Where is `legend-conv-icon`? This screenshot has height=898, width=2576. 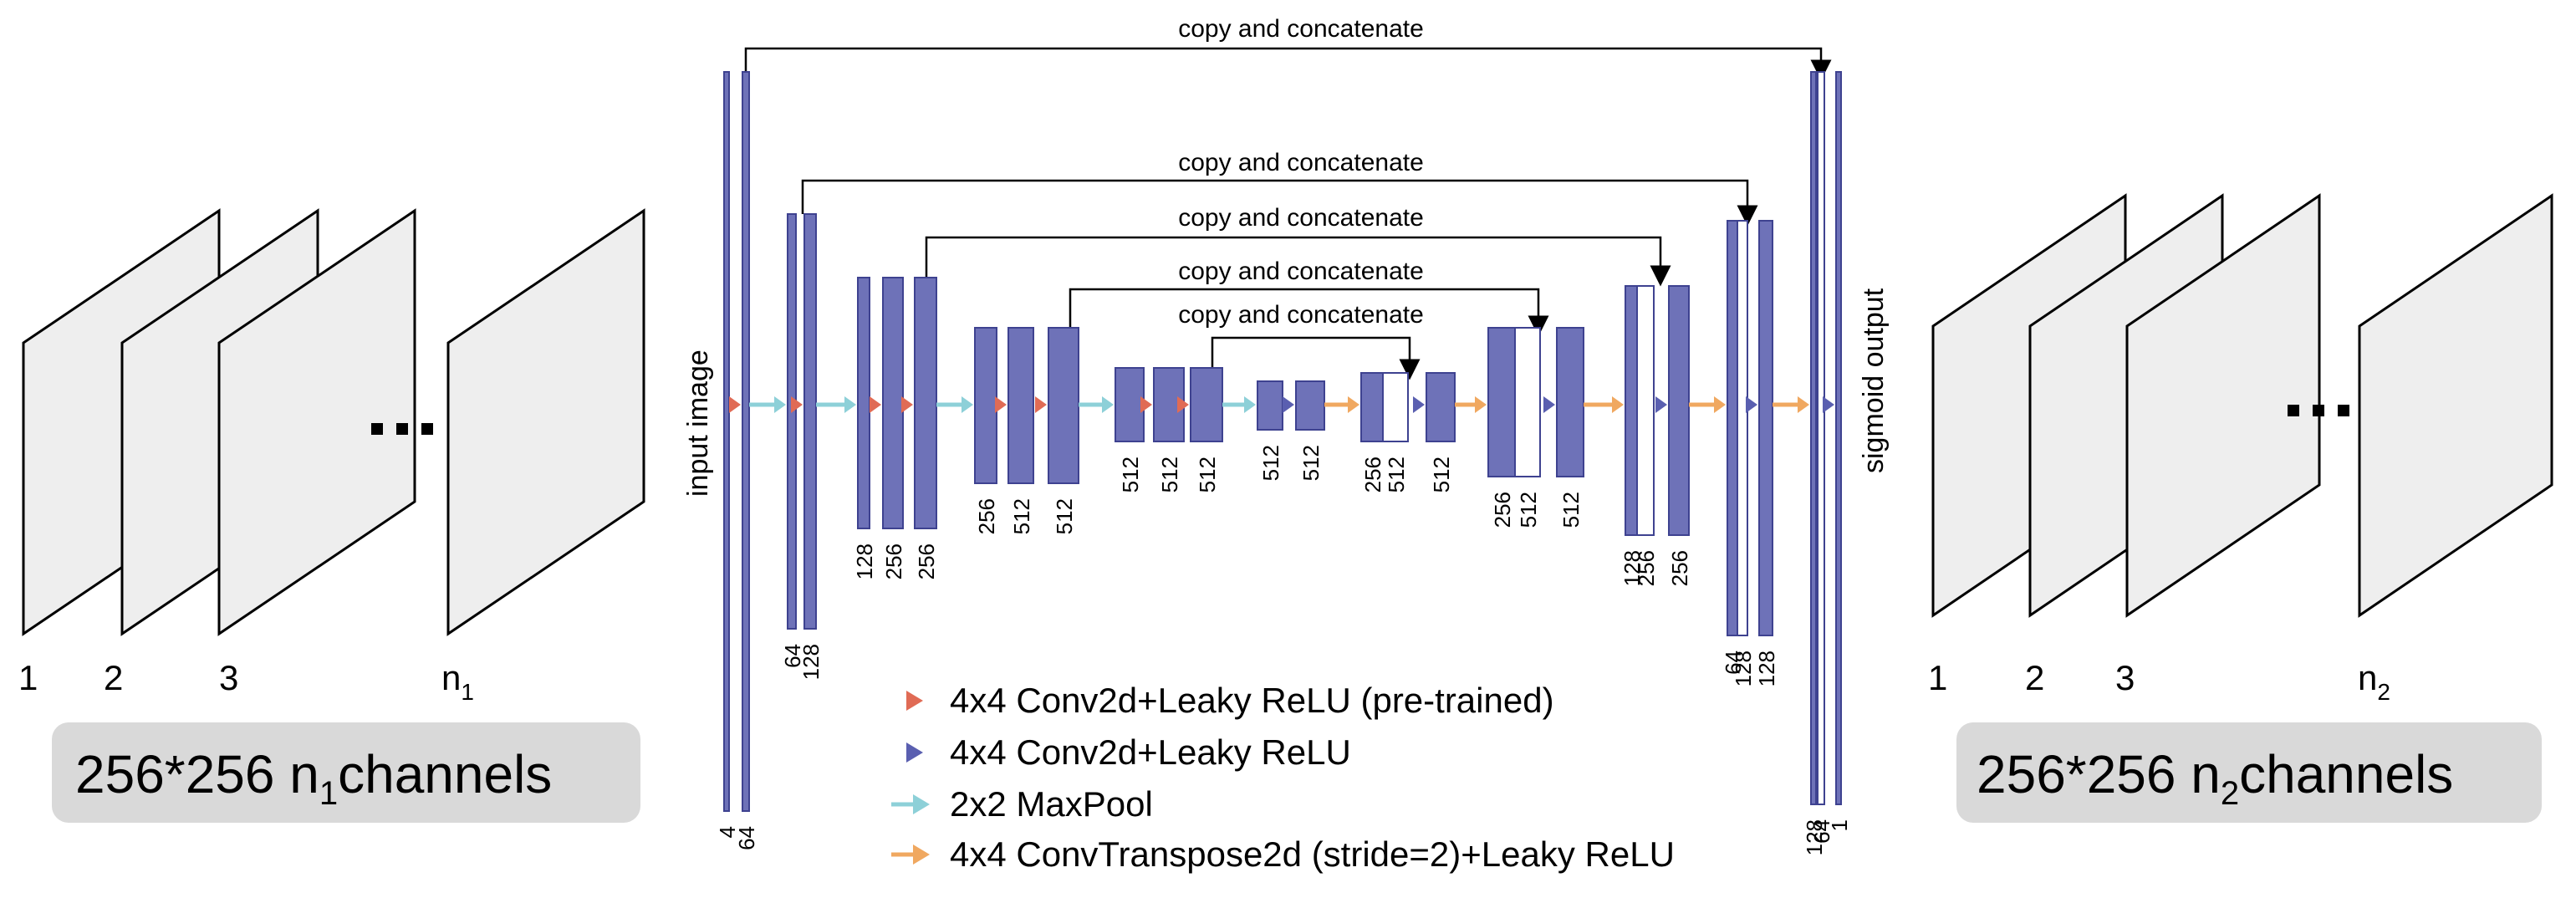 legend-conv-icon is located at coordinates (914, 752).